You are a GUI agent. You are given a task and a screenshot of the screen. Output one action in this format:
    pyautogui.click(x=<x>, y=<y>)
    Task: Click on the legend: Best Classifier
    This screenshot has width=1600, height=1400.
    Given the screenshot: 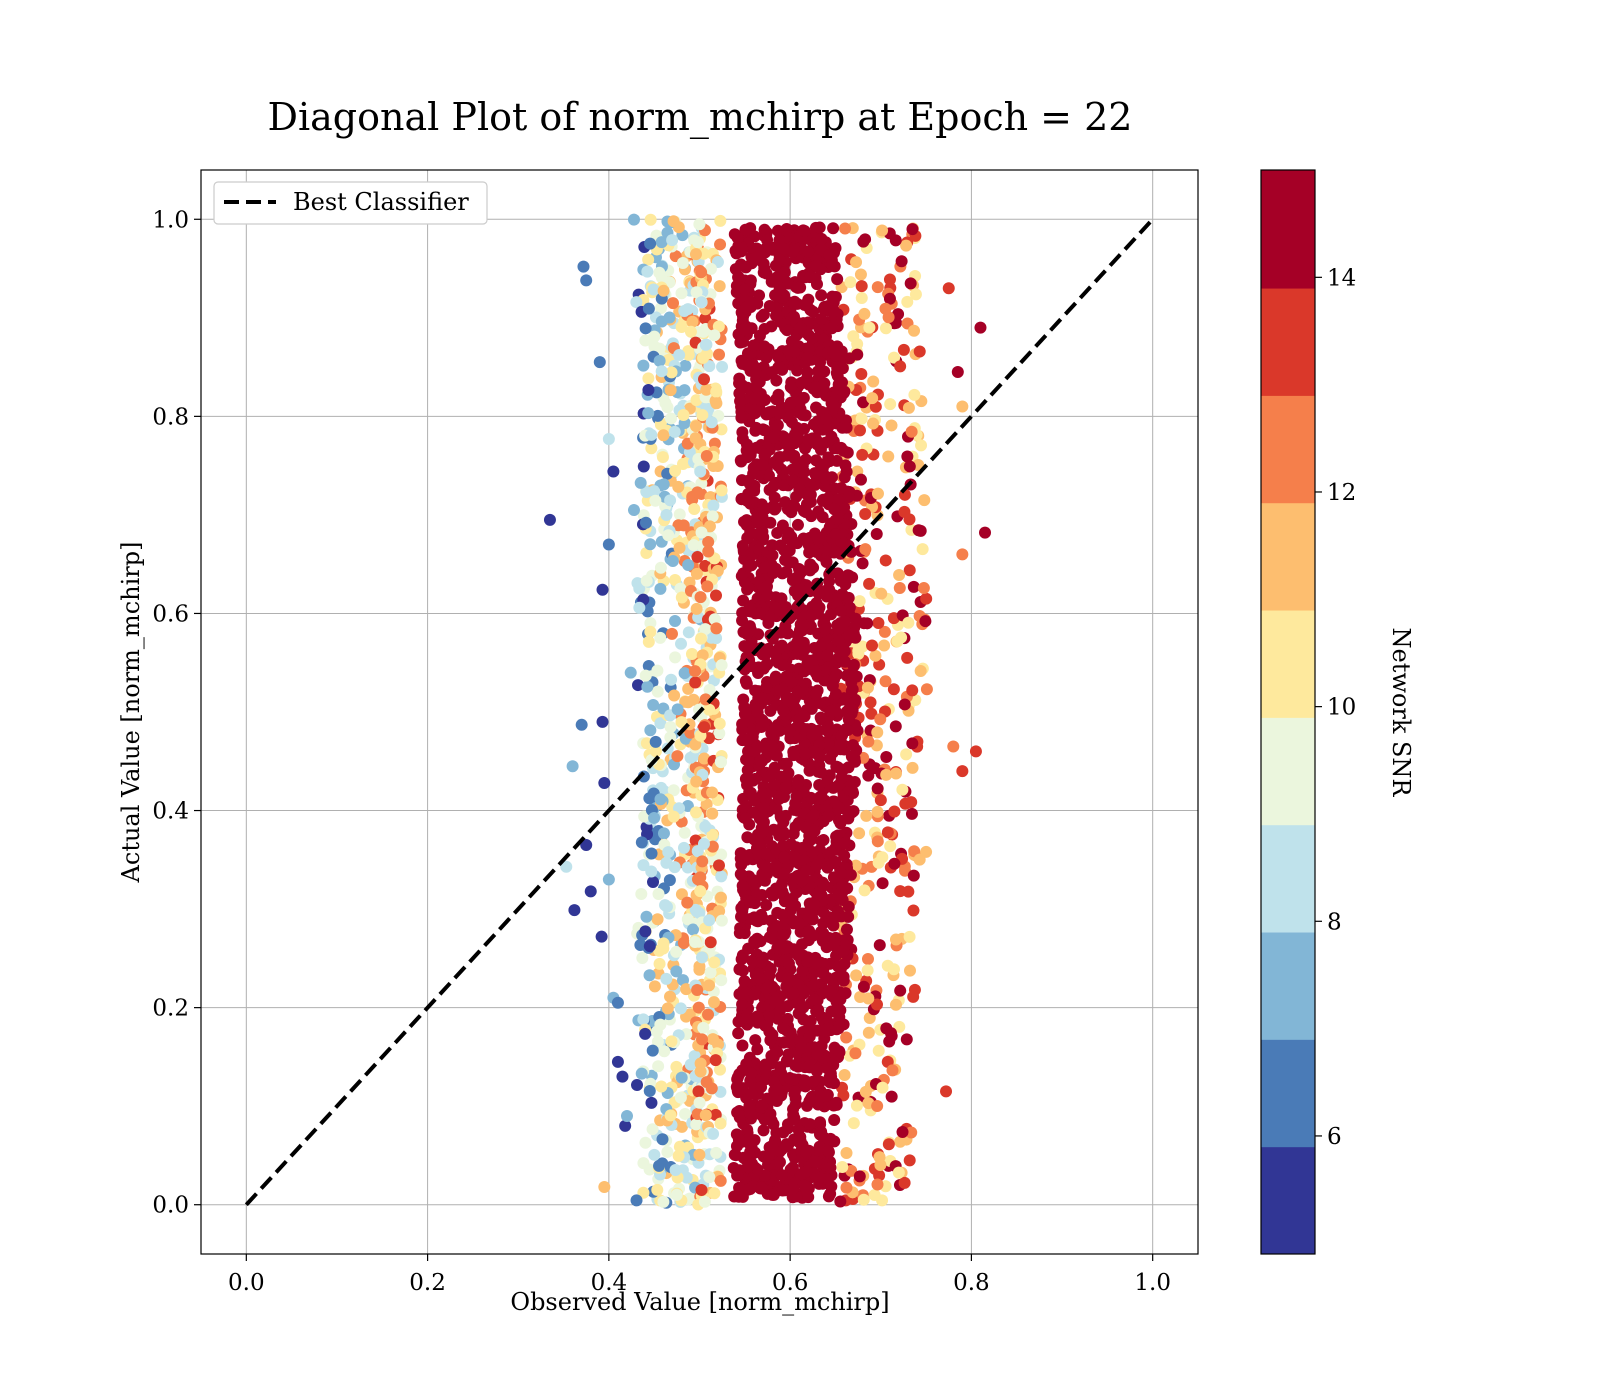 What is the action you would take?
    pyautogui.click(x=350, y=203)
    